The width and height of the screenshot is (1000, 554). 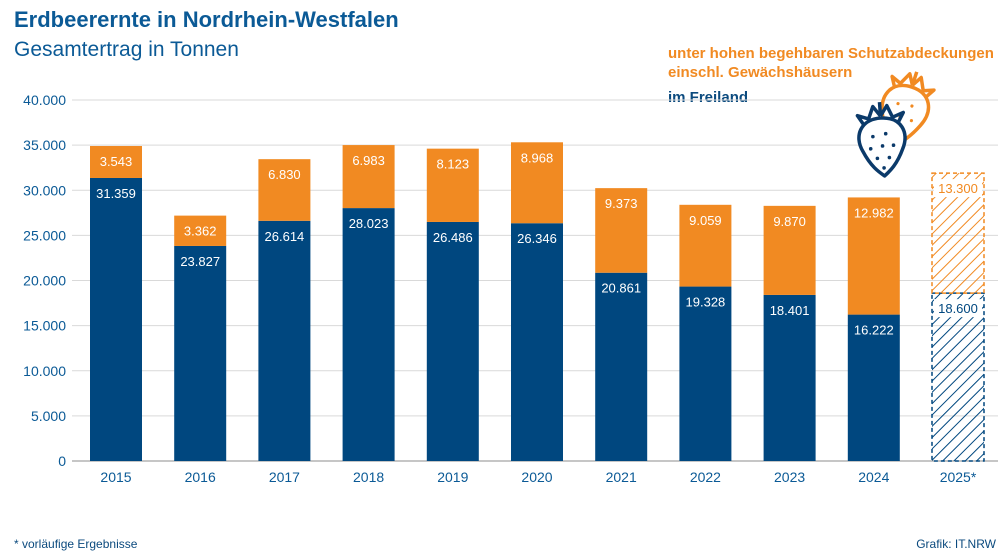 What do you see at coordinates (44, 326) in the screenshot?
I see `y-tick-label: 15.000` at bounding box center [44, 326].